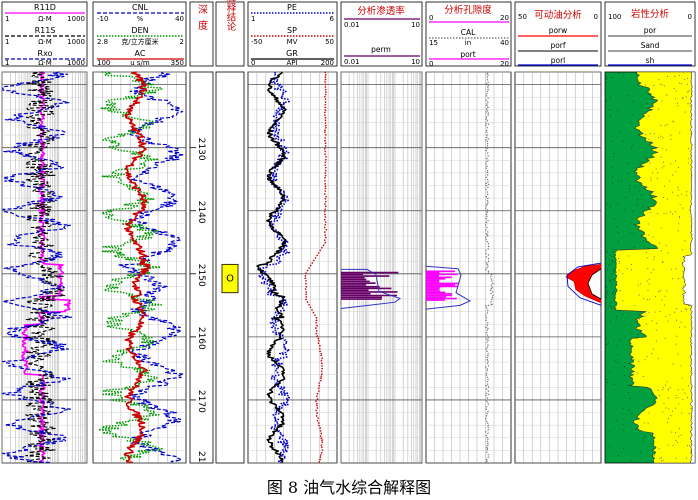 Image resolution: width=698 pixels, height=500 pixels. What do you see at coordinates (45, 42) in the screenshot?
I see `r11s-unit: Ω·M` at bounding box center [45, 42].